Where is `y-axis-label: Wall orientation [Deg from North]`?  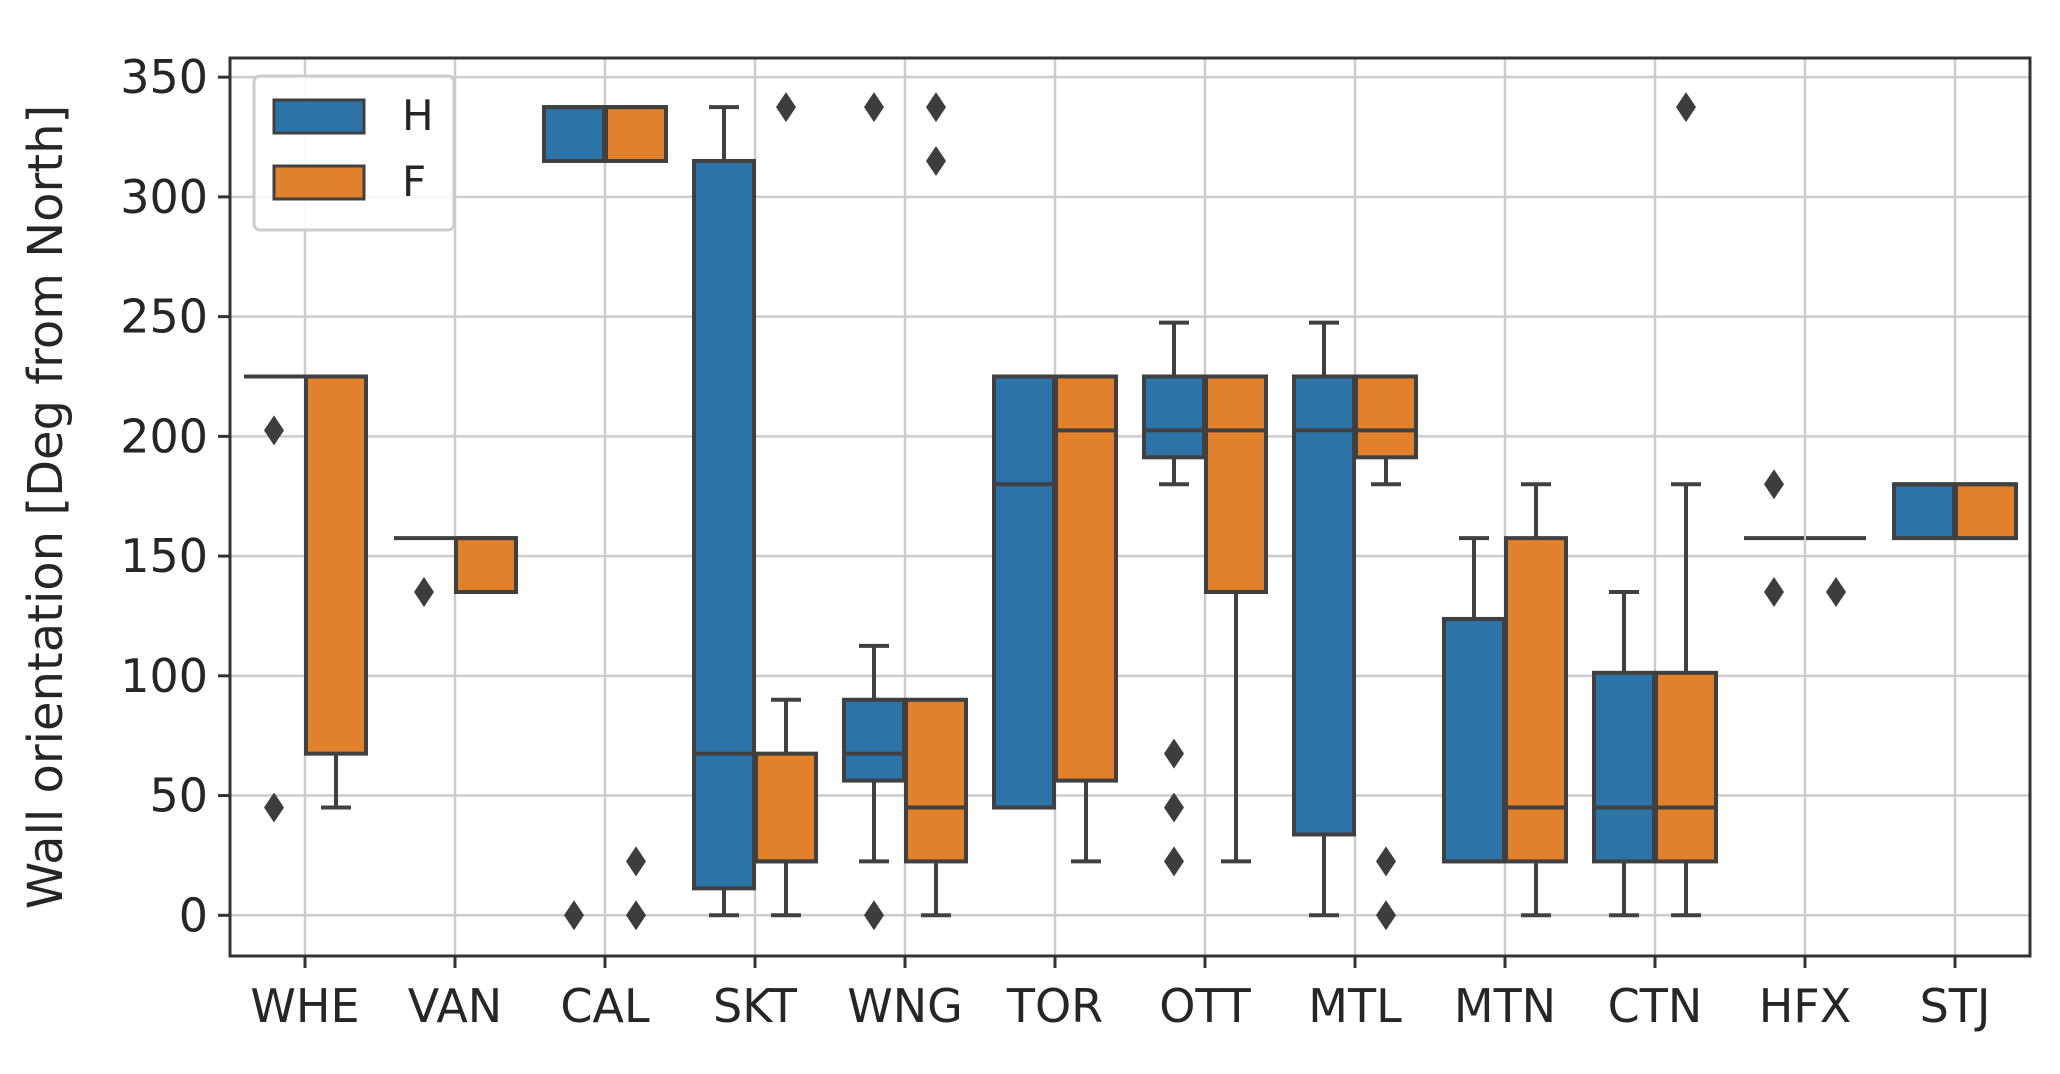 y-axis-label: Wall orientation [Deg from North] is located at coordinates (46, 507).